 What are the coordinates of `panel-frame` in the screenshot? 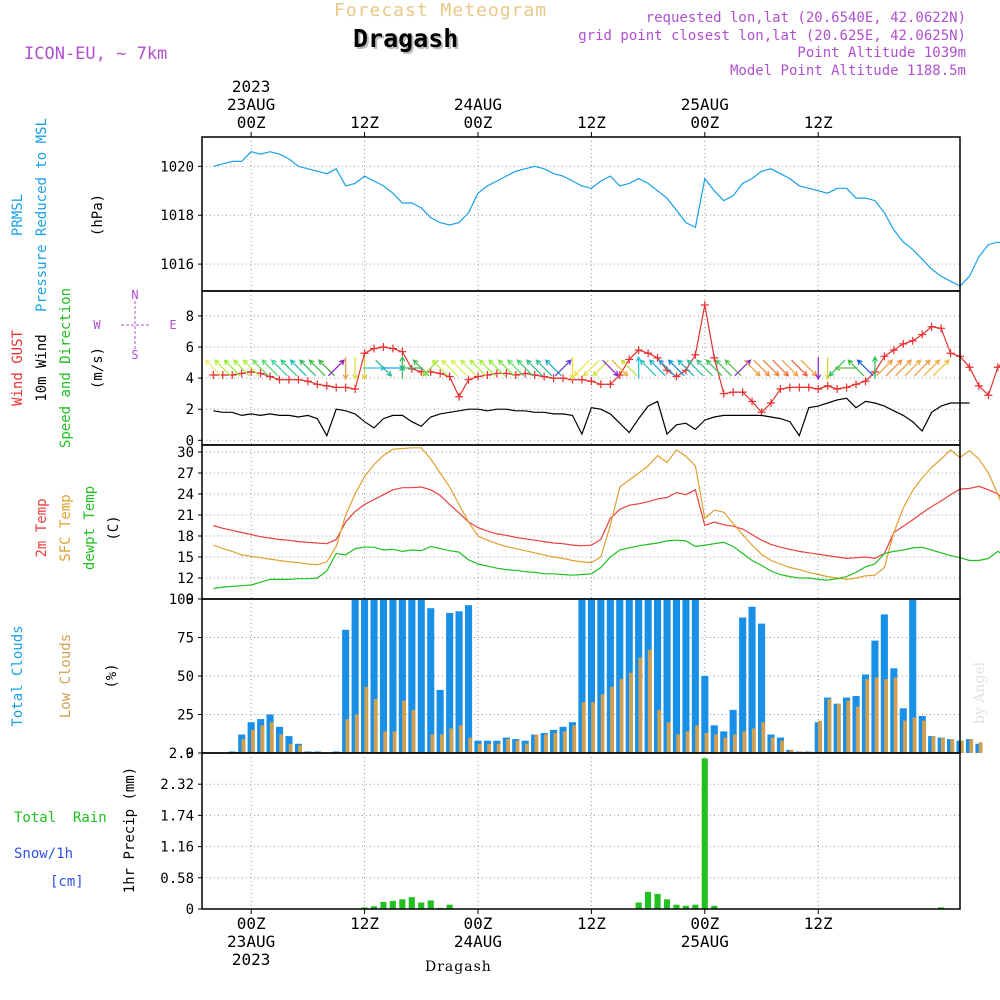 It's located at (581, 214).